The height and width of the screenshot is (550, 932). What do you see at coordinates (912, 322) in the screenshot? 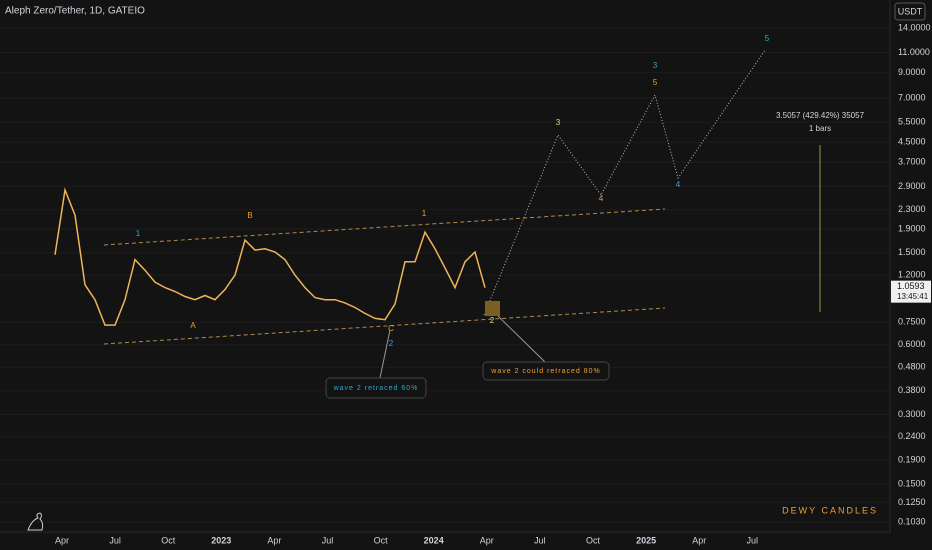
I see `y-tick-label: 0.7500` at bounding box center [912, 322].